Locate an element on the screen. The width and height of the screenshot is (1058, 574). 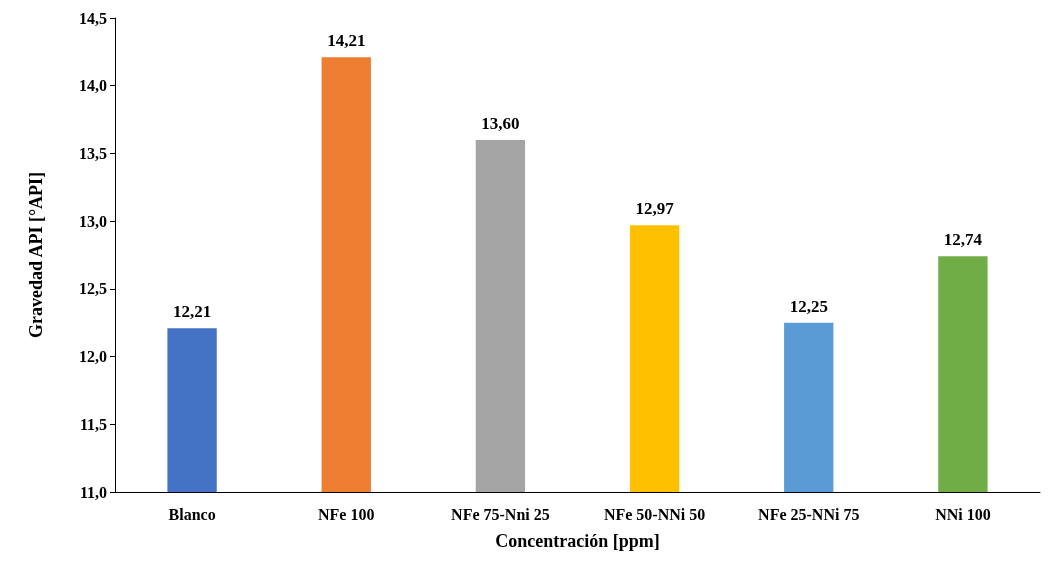
x-tick-label: Blanco is located at coordinates (192, 514).